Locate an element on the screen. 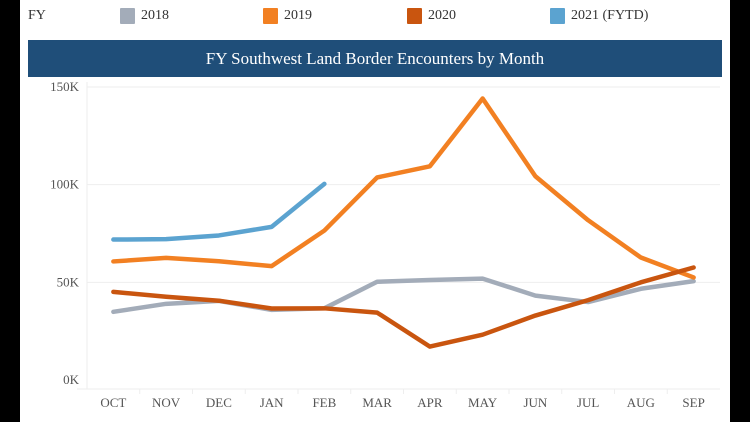  x-tick-label: JUL is located at coordinates (588, 402).